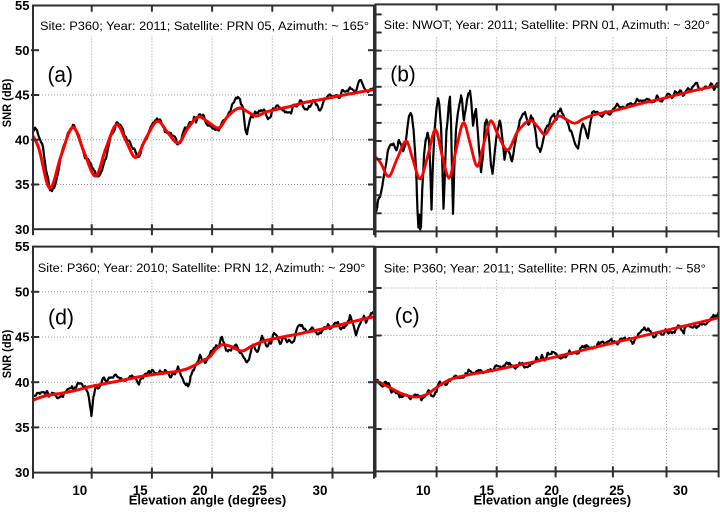 The width and height of the screenshot is (720, 512). Describe the element at coordinates (60, 74) in the screenshot. I see `svg-text: (a)` at that location.